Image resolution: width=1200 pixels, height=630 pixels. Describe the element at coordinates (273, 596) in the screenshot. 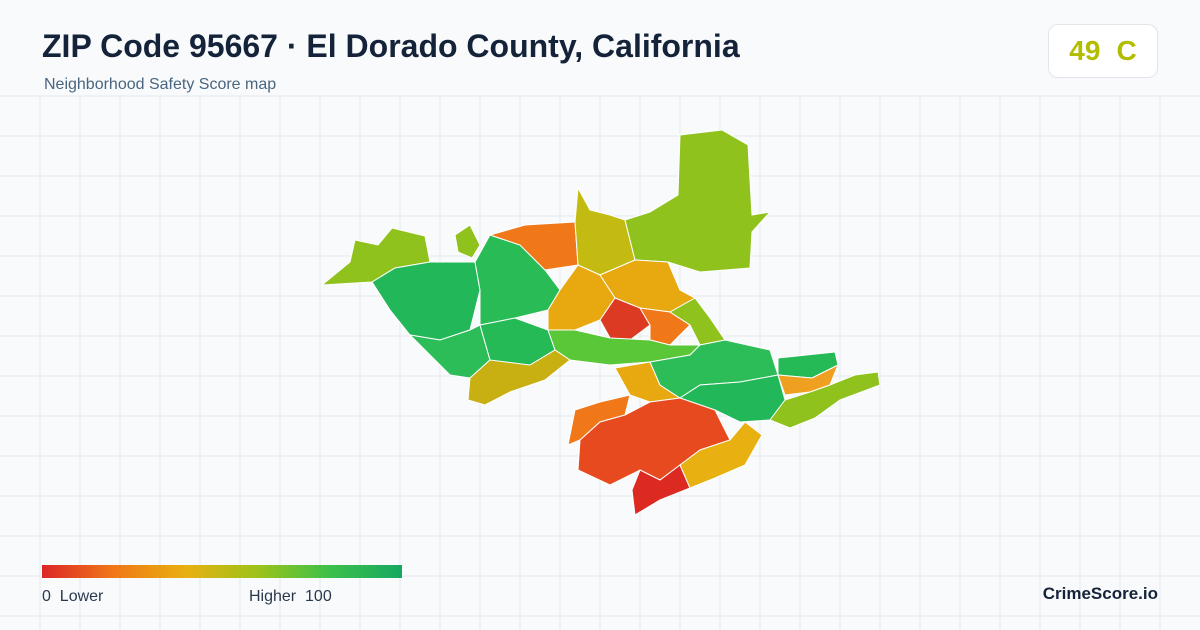

I see `legend-max-label: Higher` at that location.